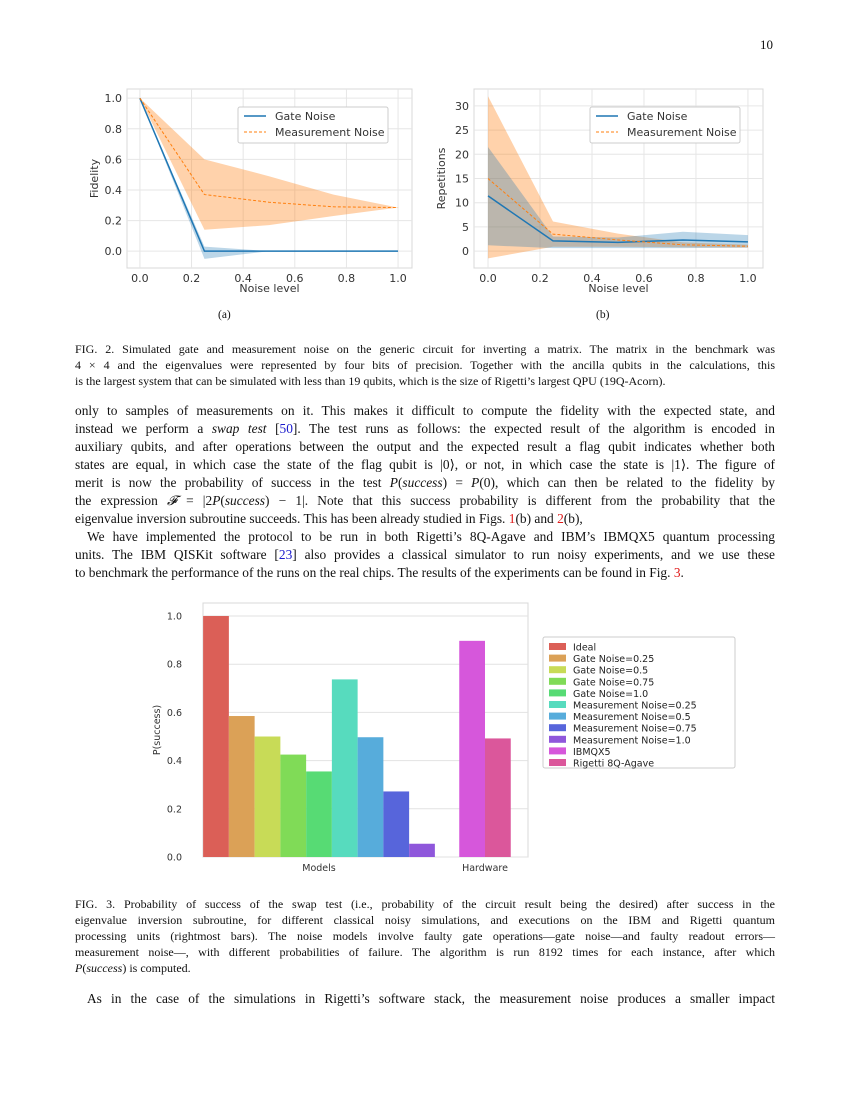 This screenshot has width=850, height=1100. What do you see at coordinates (635, 706) in the screenshot?
I see `legend-label: Measurement Noise=0.25` at bounding box center [635, 706].